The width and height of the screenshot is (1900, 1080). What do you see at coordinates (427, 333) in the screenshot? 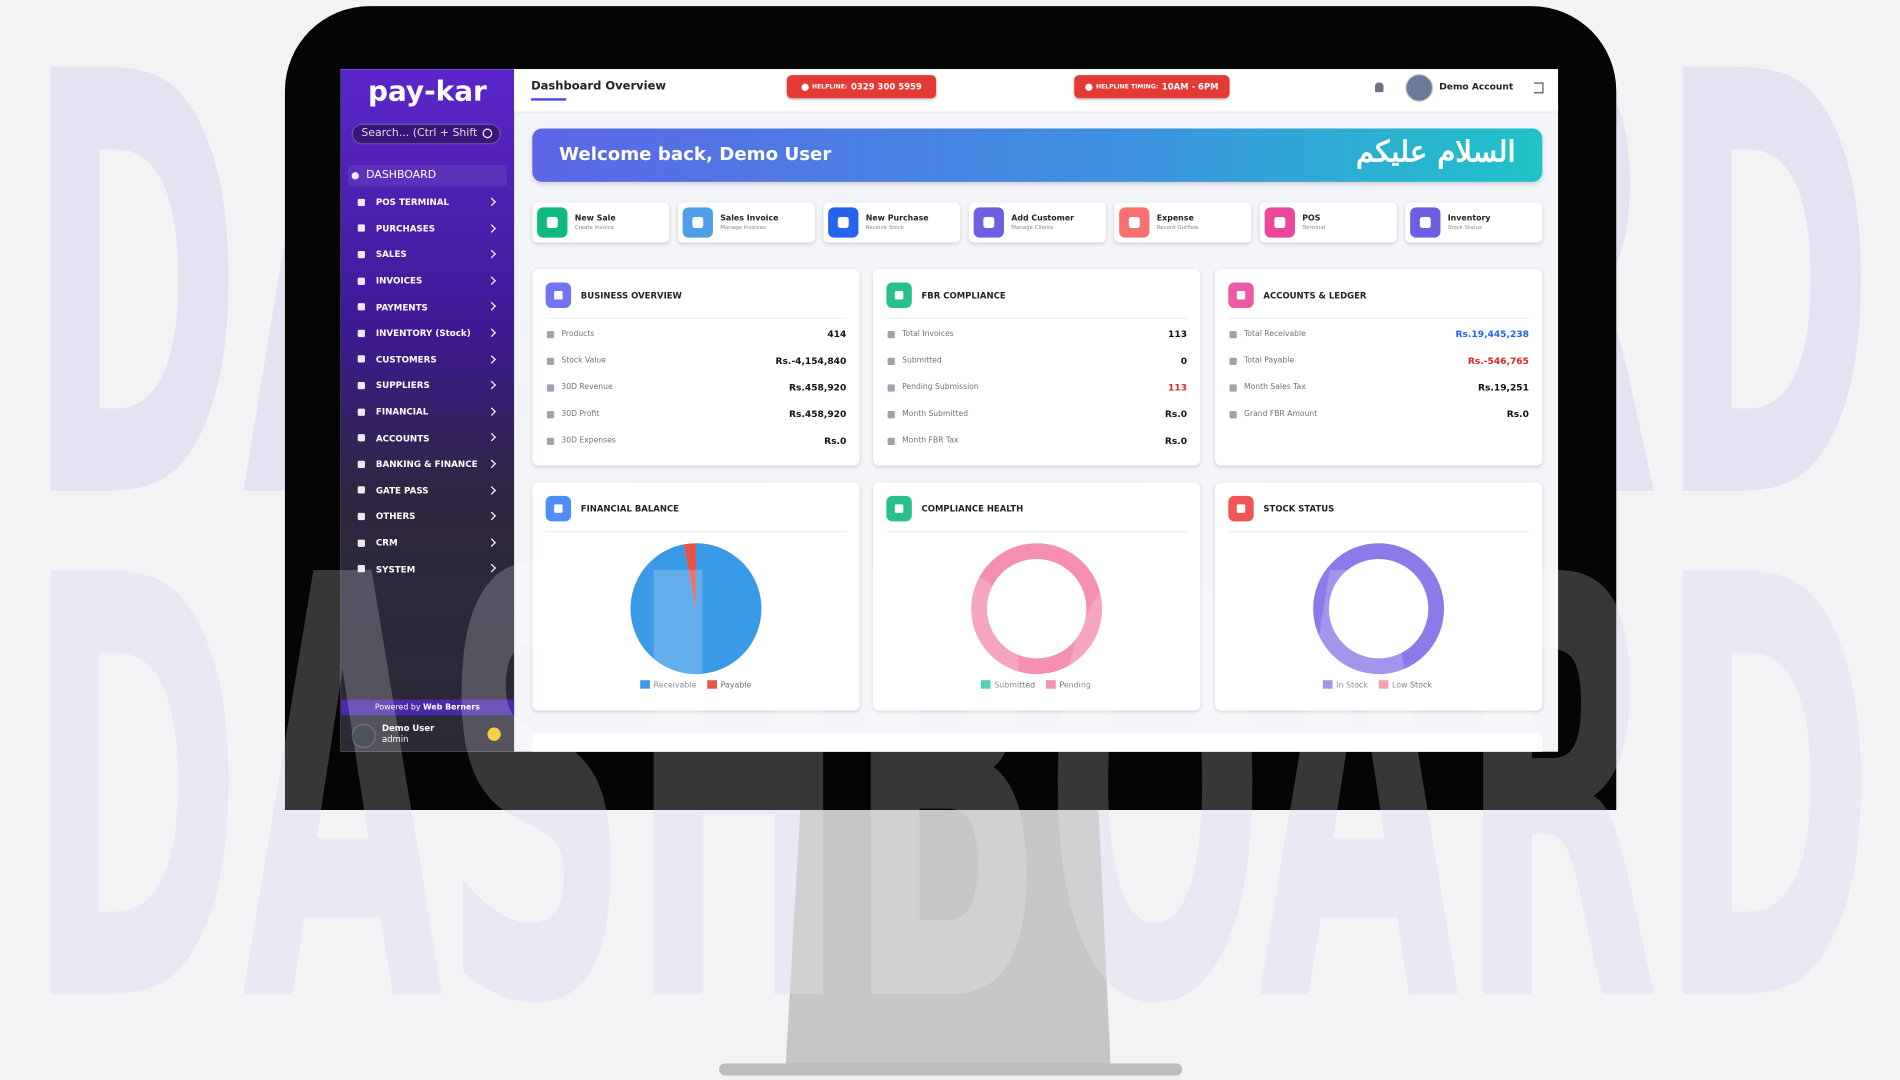
I see `menu-item: INVENTORY (Stock)` at bounding box center [427, 333].